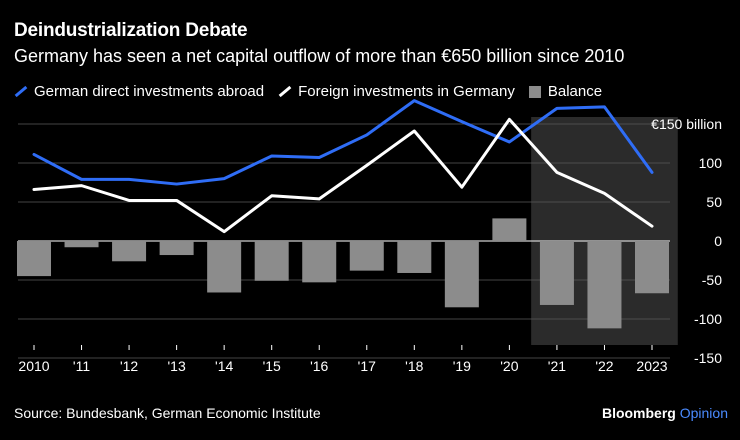  I want to click on y-tick-label: -50, so click(712, 280).